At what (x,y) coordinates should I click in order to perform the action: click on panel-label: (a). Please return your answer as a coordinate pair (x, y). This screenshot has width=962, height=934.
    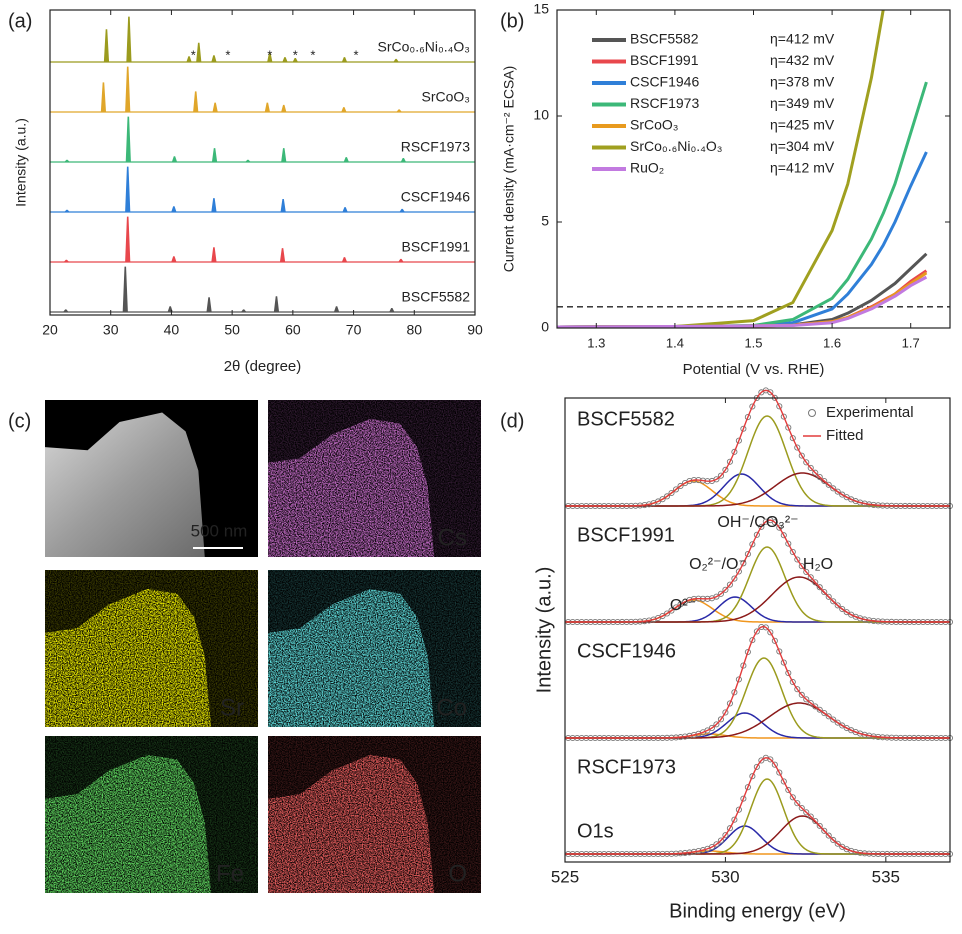
    Looking at the image, I should click on (20, 21).